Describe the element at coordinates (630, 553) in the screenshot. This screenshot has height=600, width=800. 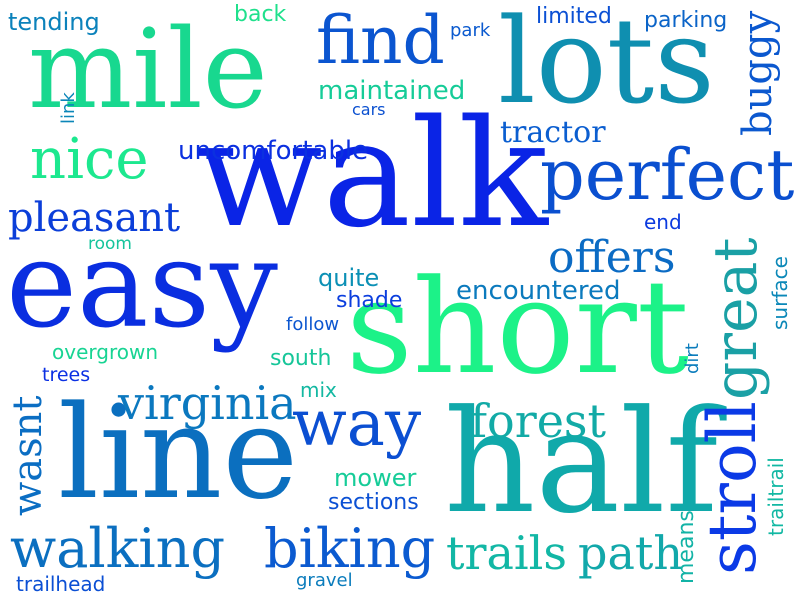
I see `word-path: path` at that location.